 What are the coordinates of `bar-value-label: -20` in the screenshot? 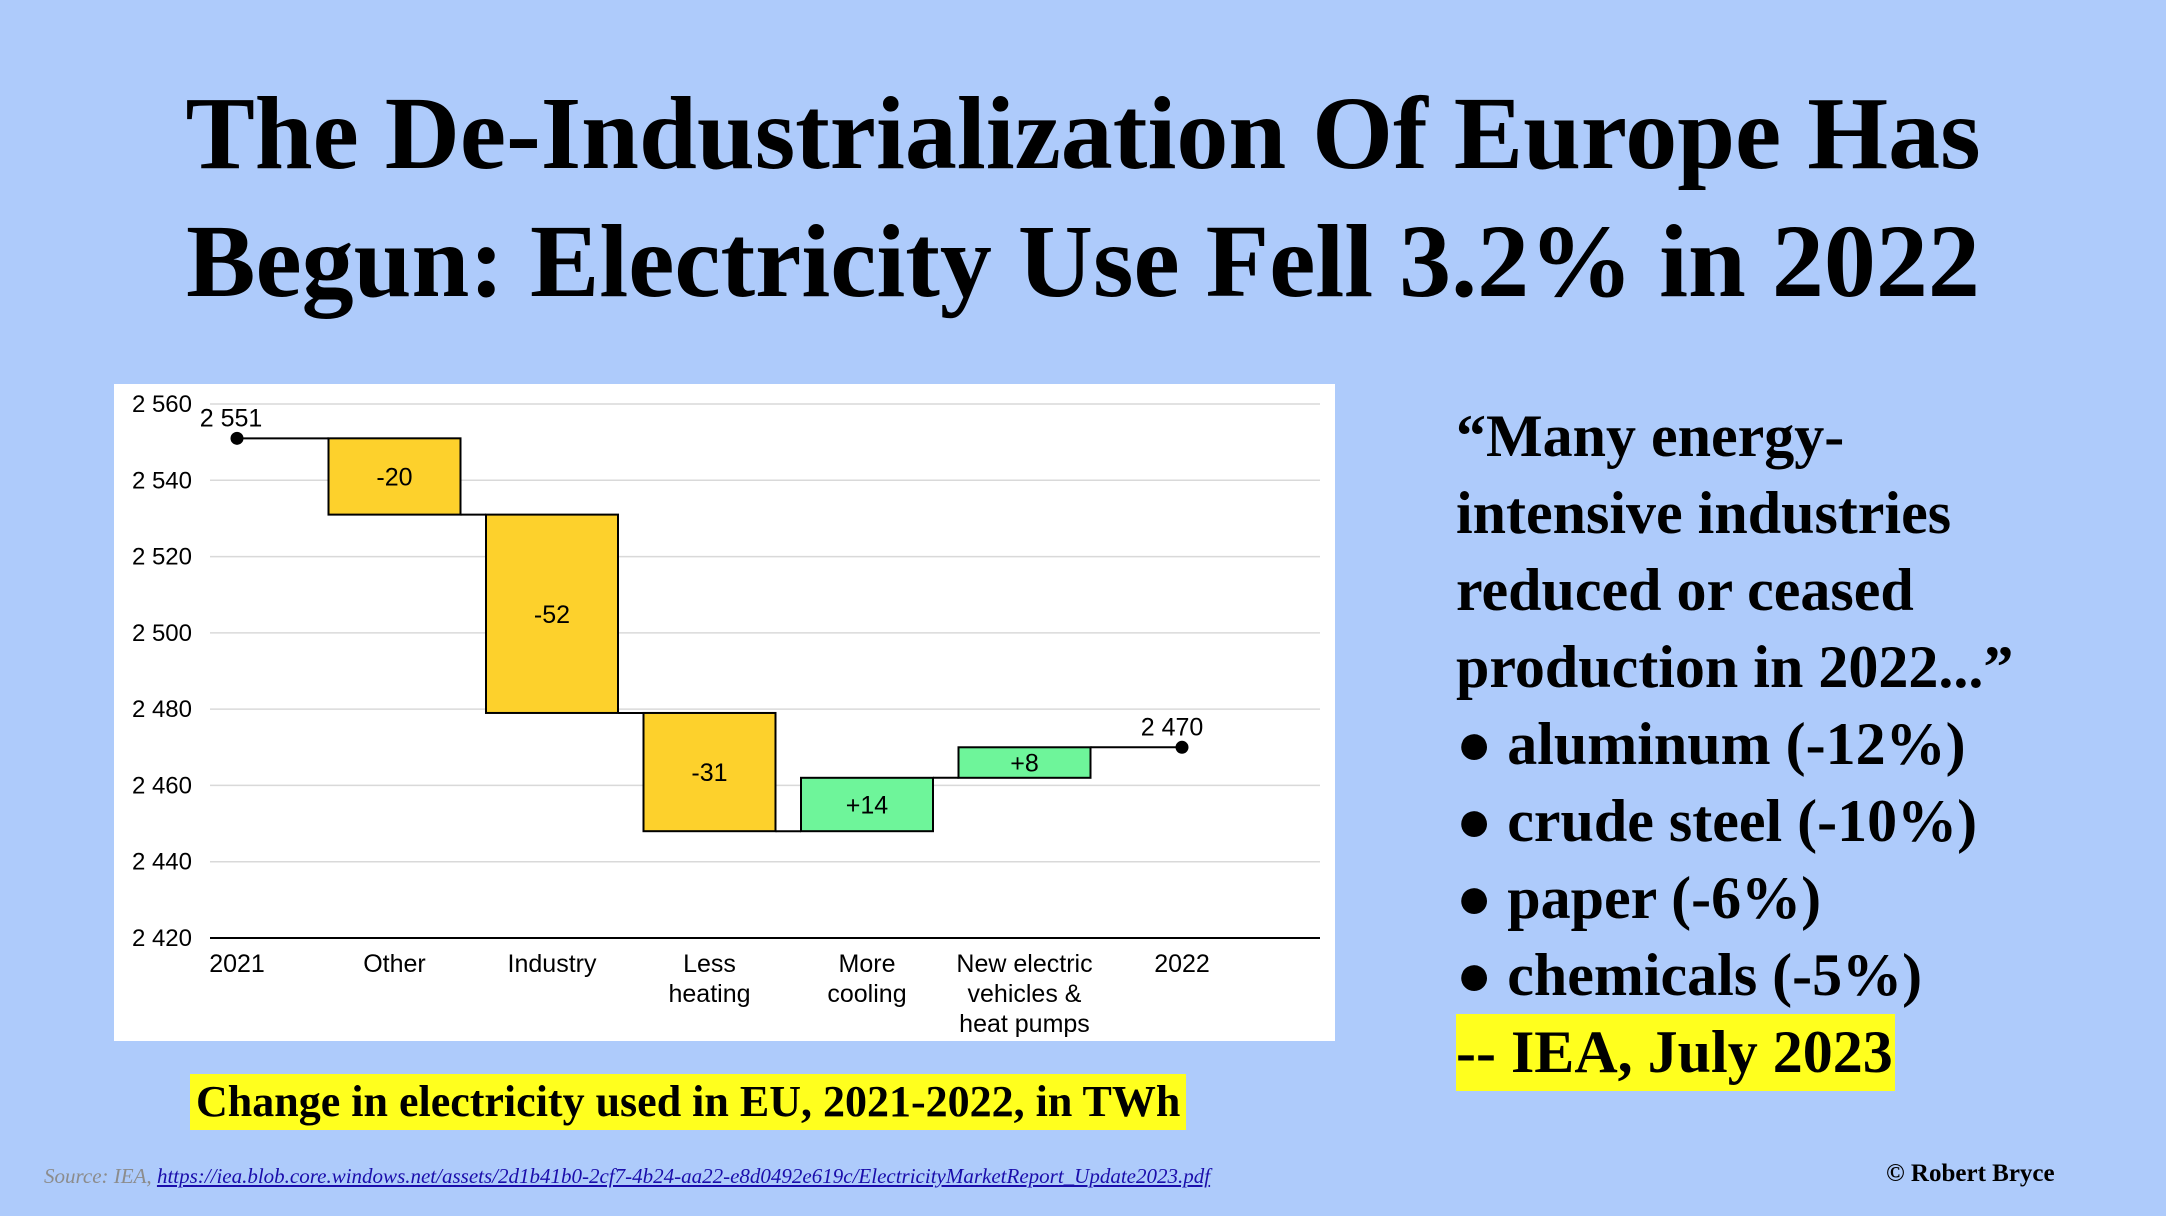 It's located at (394, 477).